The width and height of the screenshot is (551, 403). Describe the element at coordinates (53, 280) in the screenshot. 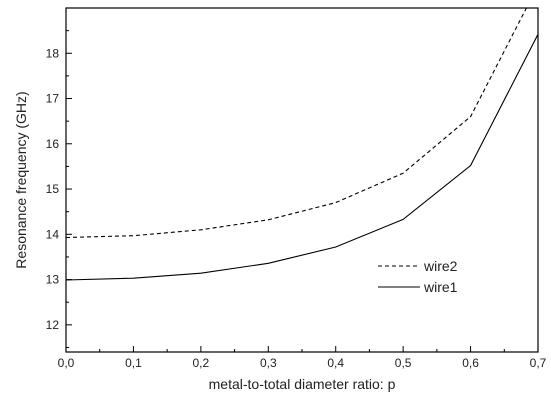

I see `y-tick-label: 13` at that location.